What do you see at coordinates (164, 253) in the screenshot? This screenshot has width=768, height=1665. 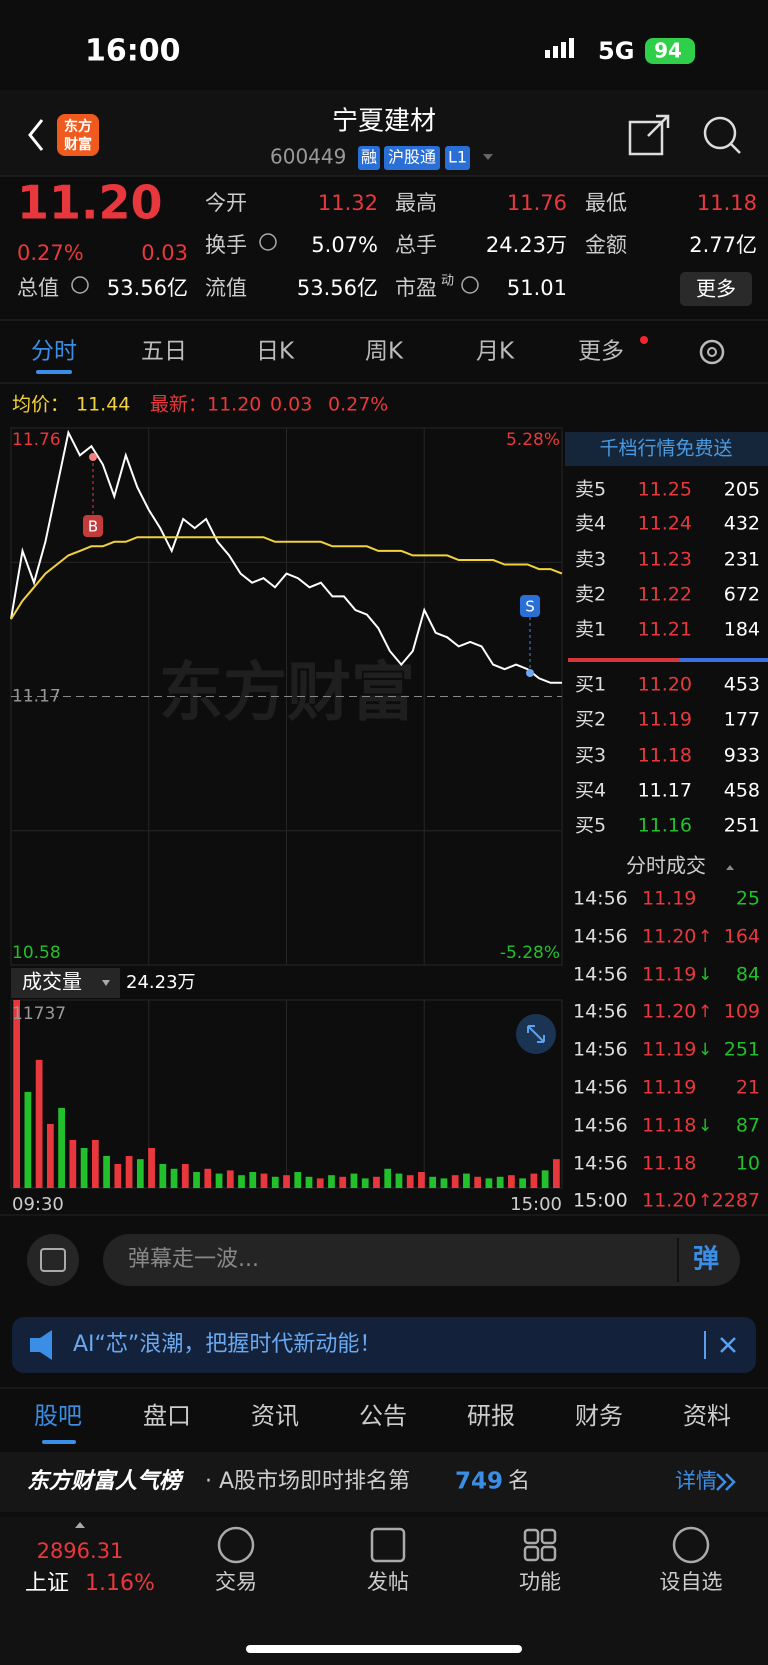 I see `change: 0.03` at bounding box center [164, 253].